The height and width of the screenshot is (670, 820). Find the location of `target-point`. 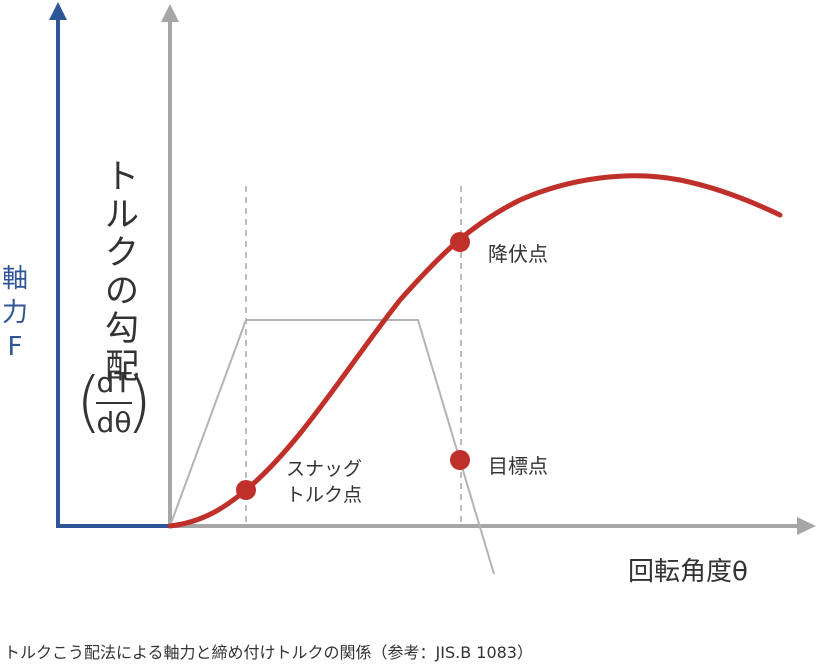

target-point is located at coordinates (460, 460).